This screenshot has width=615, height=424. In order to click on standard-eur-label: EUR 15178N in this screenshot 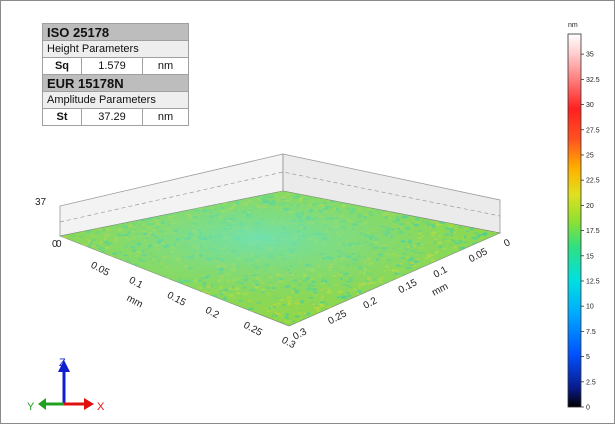, I will do `click(115, 83)`.